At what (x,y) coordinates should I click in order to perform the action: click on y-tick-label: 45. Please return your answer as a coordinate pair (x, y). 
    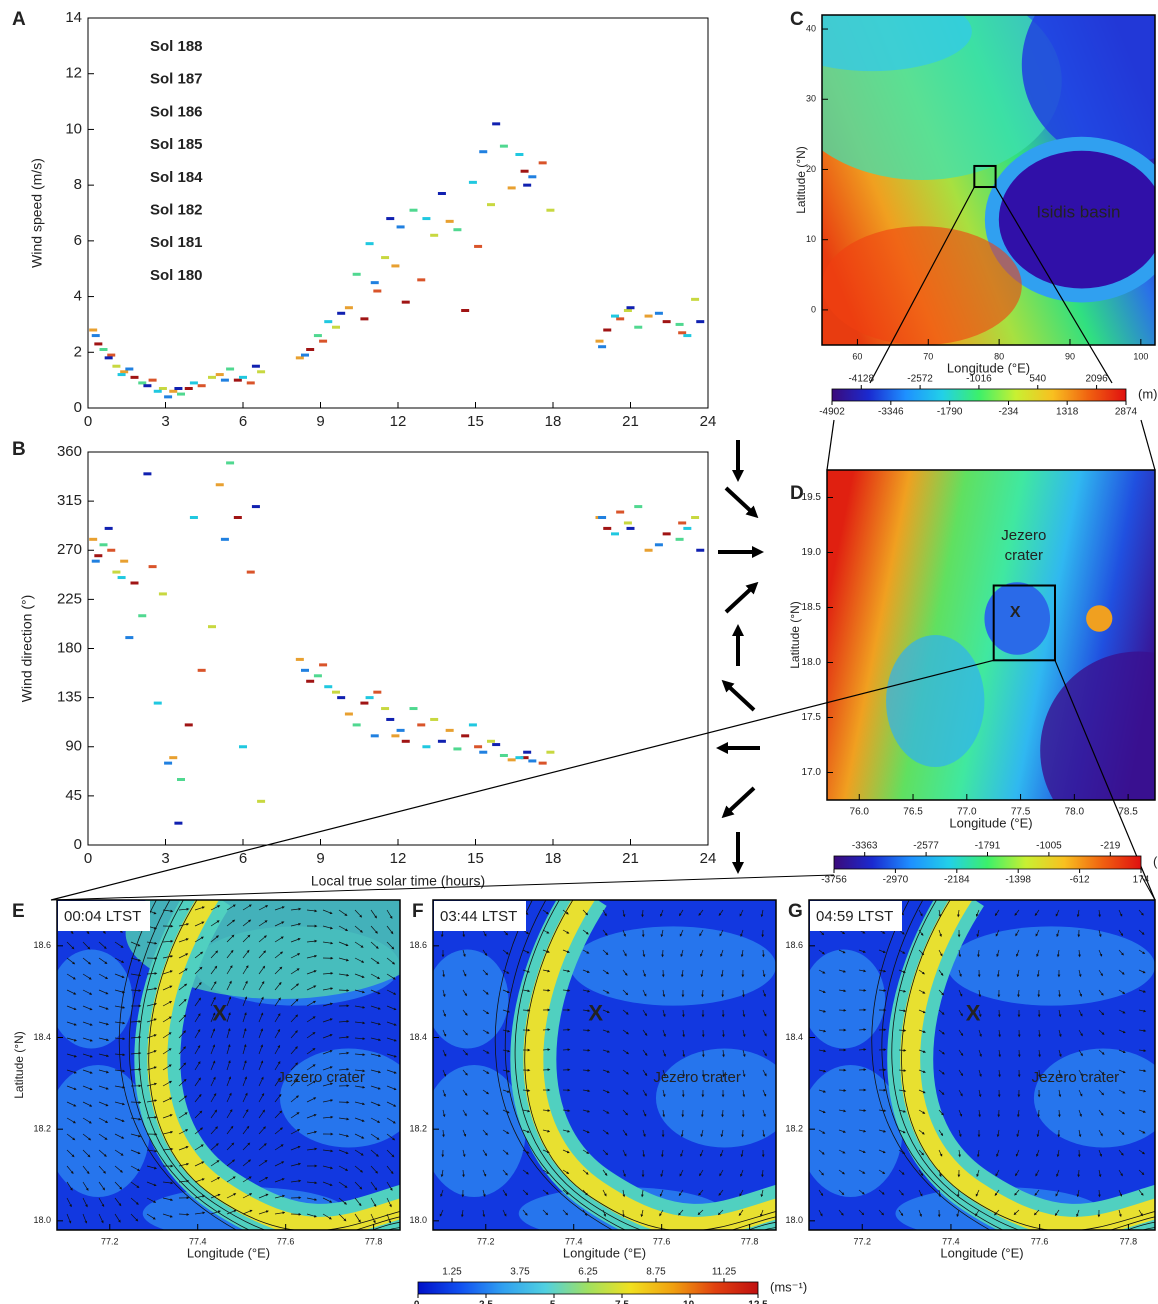
    Looking at the image, I should click on (73, 795).